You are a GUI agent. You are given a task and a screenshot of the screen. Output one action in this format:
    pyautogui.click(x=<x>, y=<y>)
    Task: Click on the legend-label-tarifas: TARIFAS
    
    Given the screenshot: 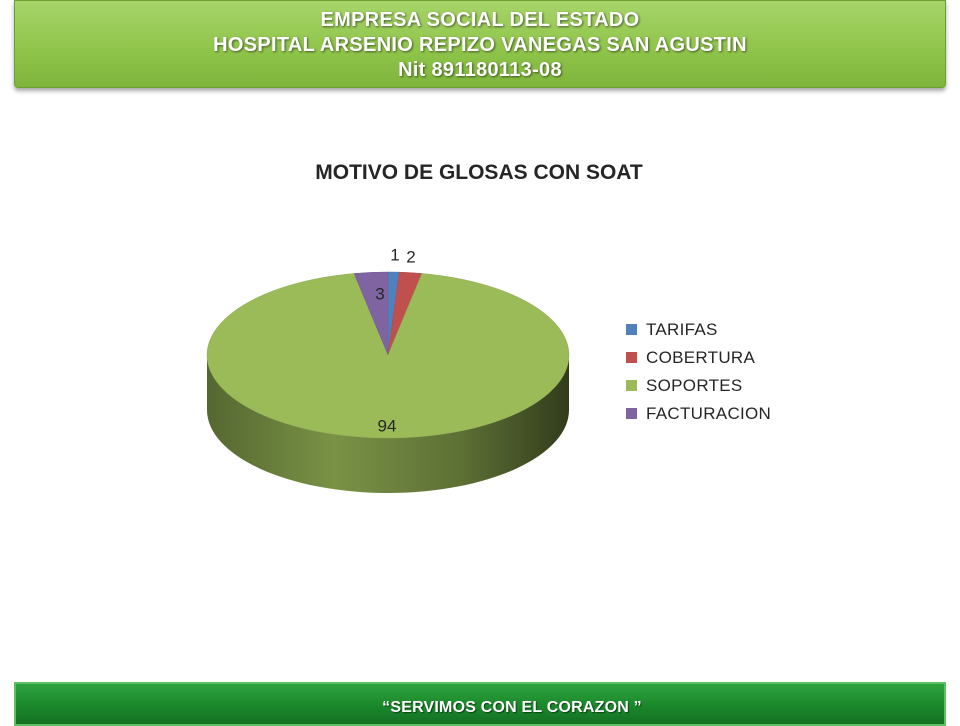 What is the action you would take?
    pyautogui.click(x=682, y=329)
    